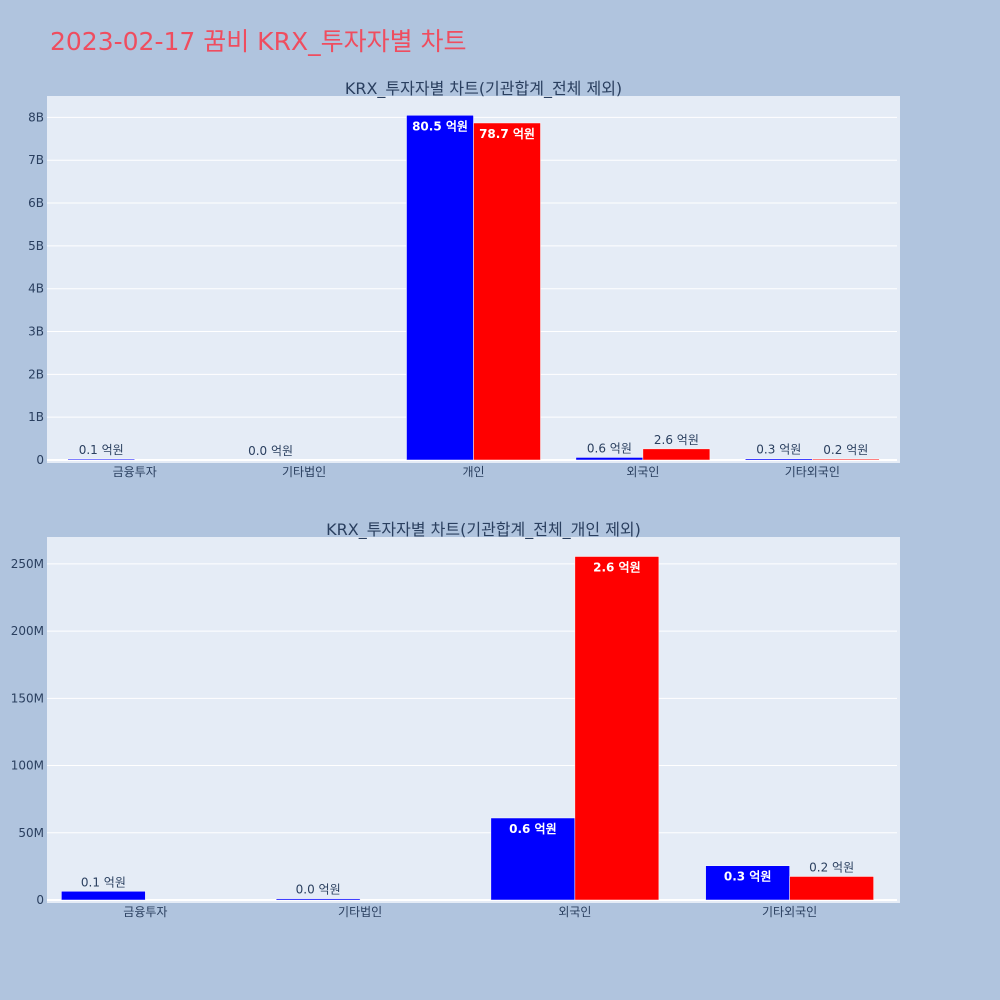 The width and height of the screenshot is (1000, 1000). What do you see at coordinates (27, 564) in the screenshot?
I see `y-tick-label: 250M` at bounding box center [27, 564].